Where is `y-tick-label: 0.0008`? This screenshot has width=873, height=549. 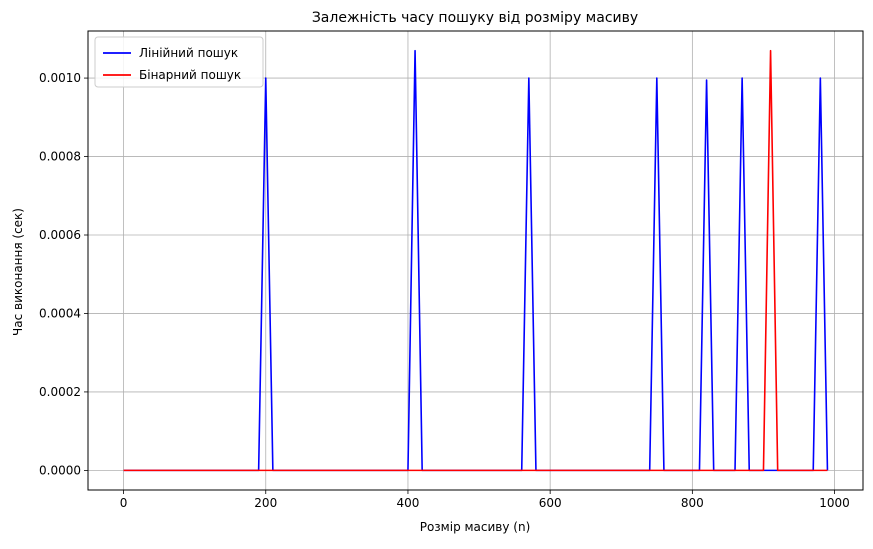
y-tick-label: 0.0008 is located at coordinates (60, 157).